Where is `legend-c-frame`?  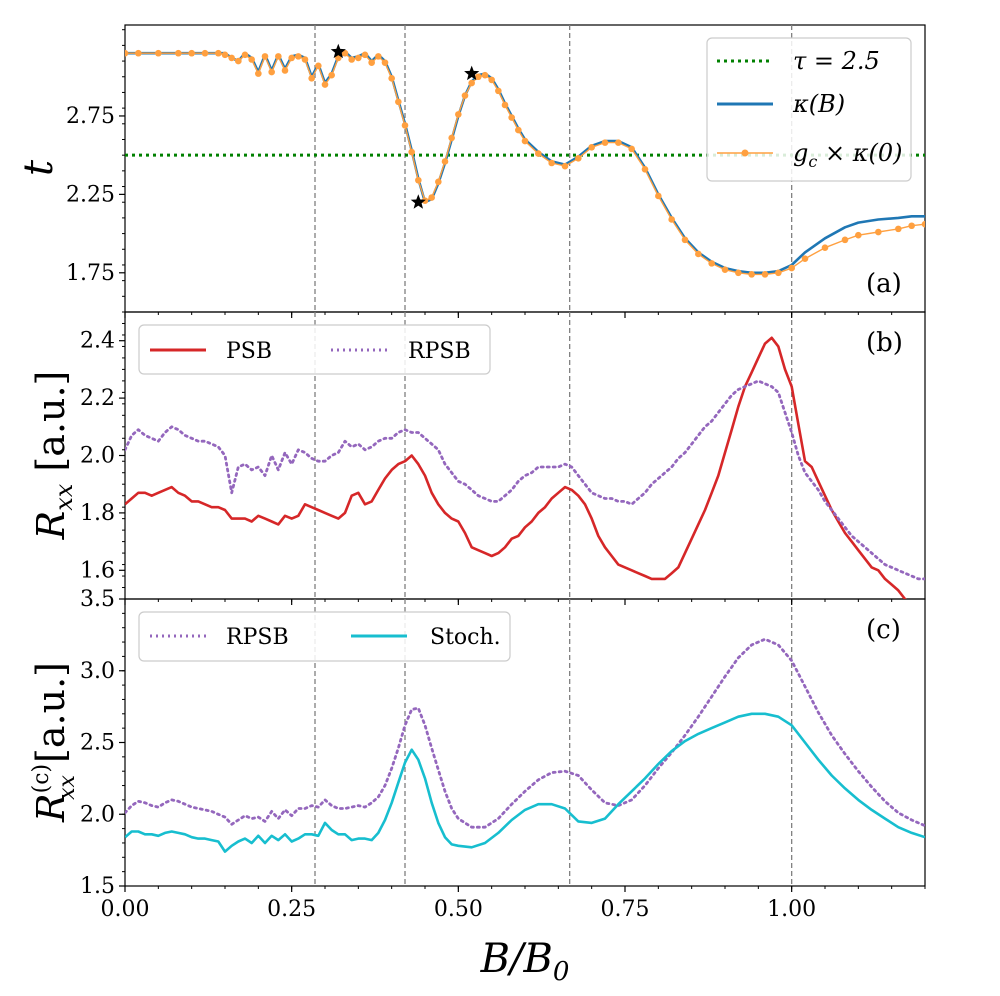
legend-c-frame is located at coordinates (324, 636).